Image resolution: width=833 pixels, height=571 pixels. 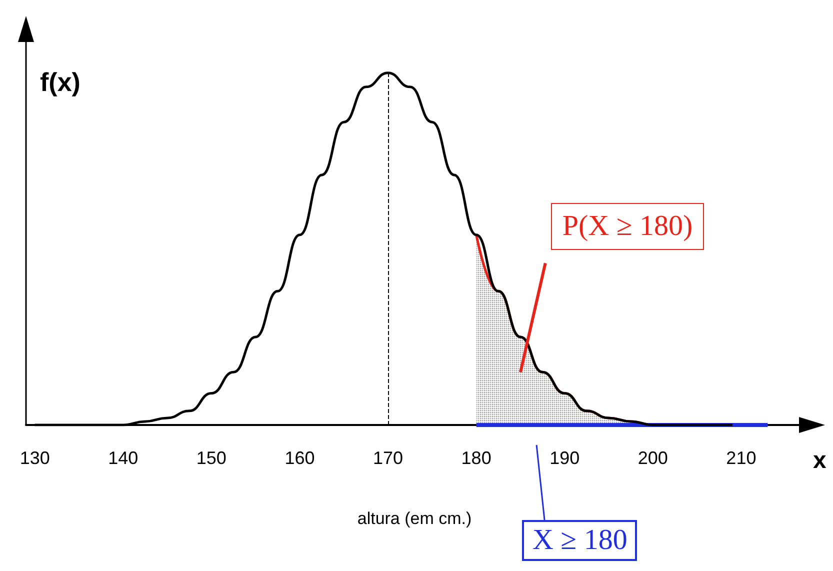 I want to click on y-axis-title: f(x), so click(x=60, y=82).